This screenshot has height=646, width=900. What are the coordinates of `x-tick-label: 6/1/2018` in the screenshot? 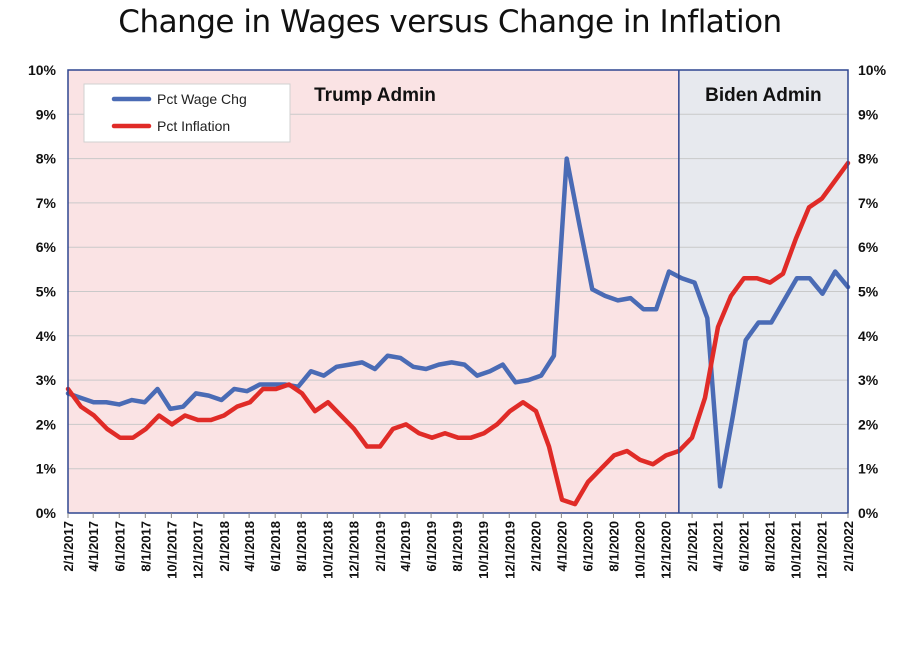 It's located at (275, 546).